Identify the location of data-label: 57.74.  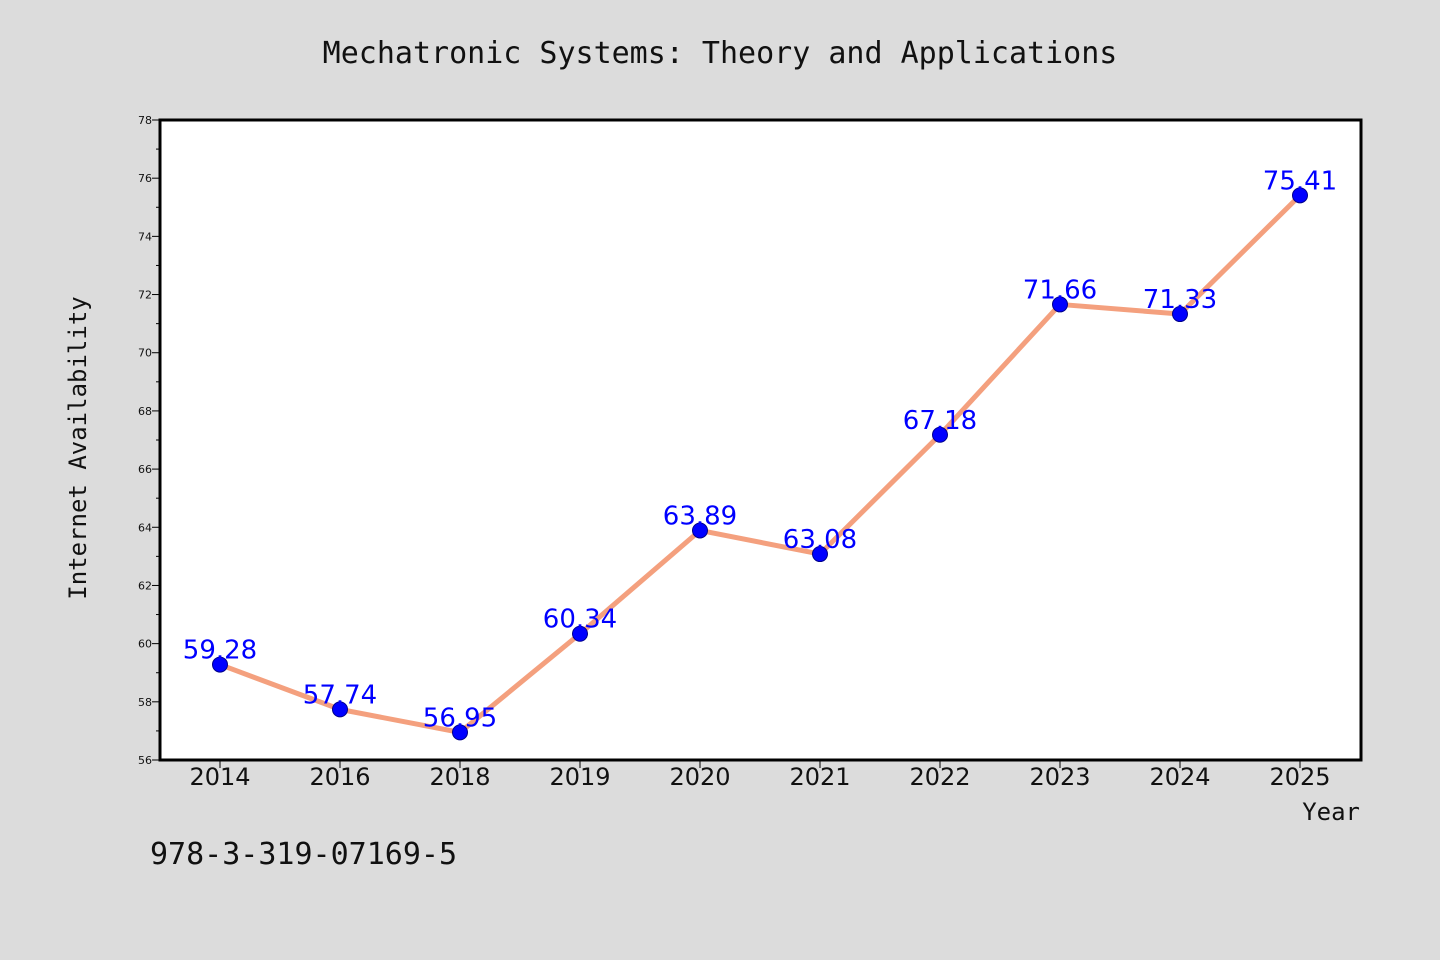
(340, 695).